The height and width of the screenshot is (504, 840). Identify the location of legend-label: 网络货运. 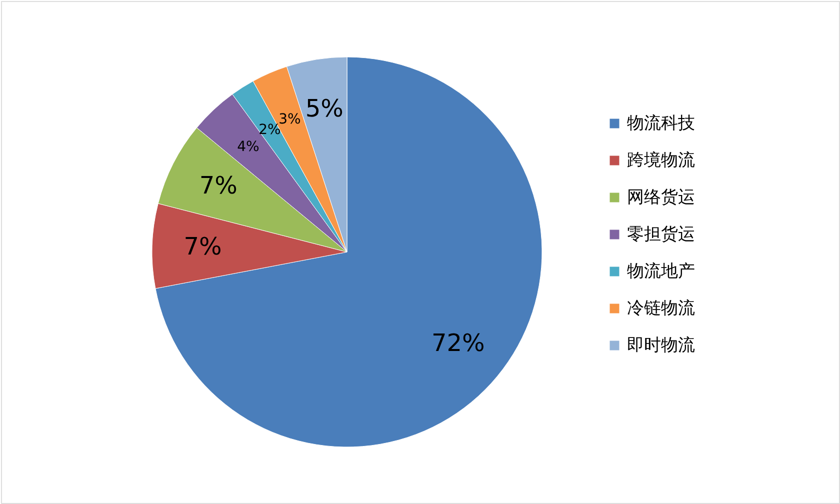
(661, 198).